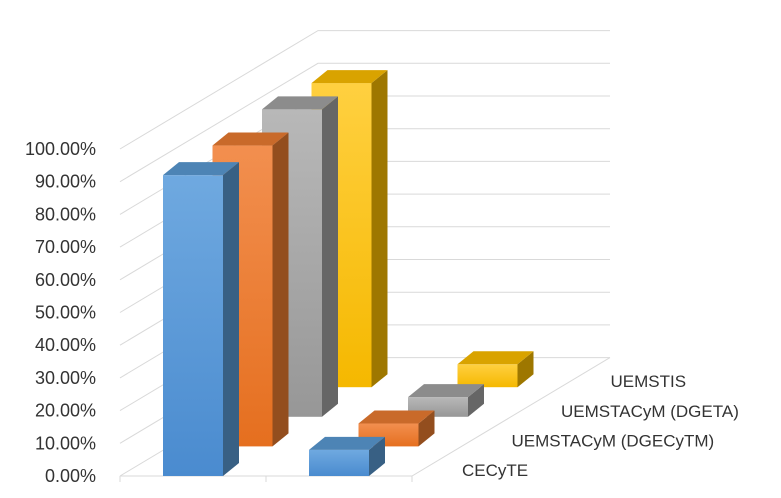 The image size is (781, 498). I want to click on y-tick-label: 10.00%, so click(65, 443).